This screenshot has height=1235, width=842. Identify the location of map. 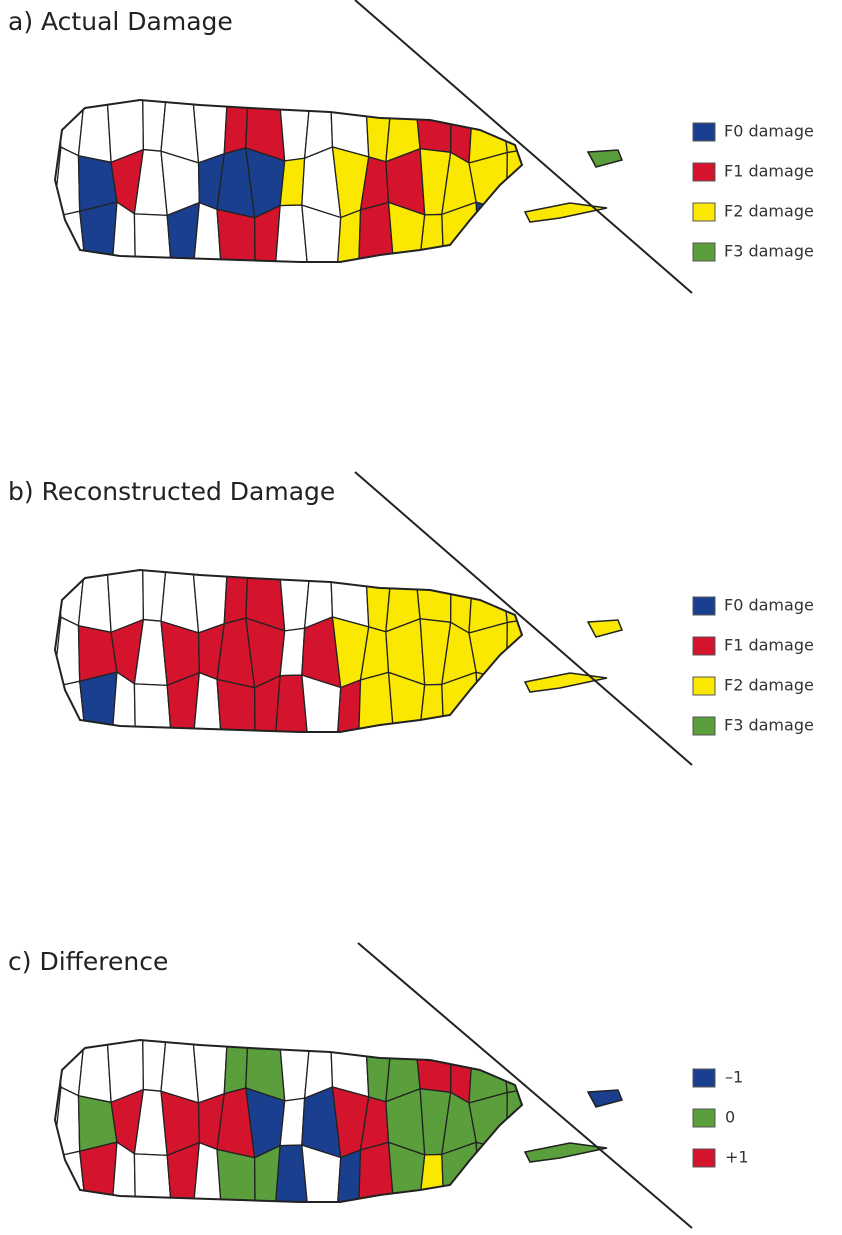
(288, 651).